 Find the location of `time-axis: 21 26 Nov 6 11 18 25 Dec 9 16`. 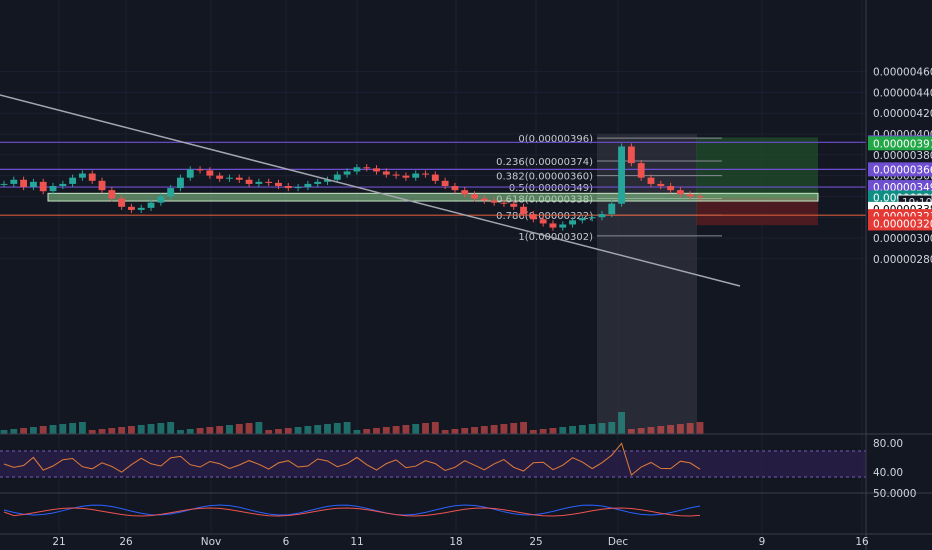

time-axis: 21 26 Nov 6 11 18 25 Dec 9 16 is located at coordinates (460, 542).